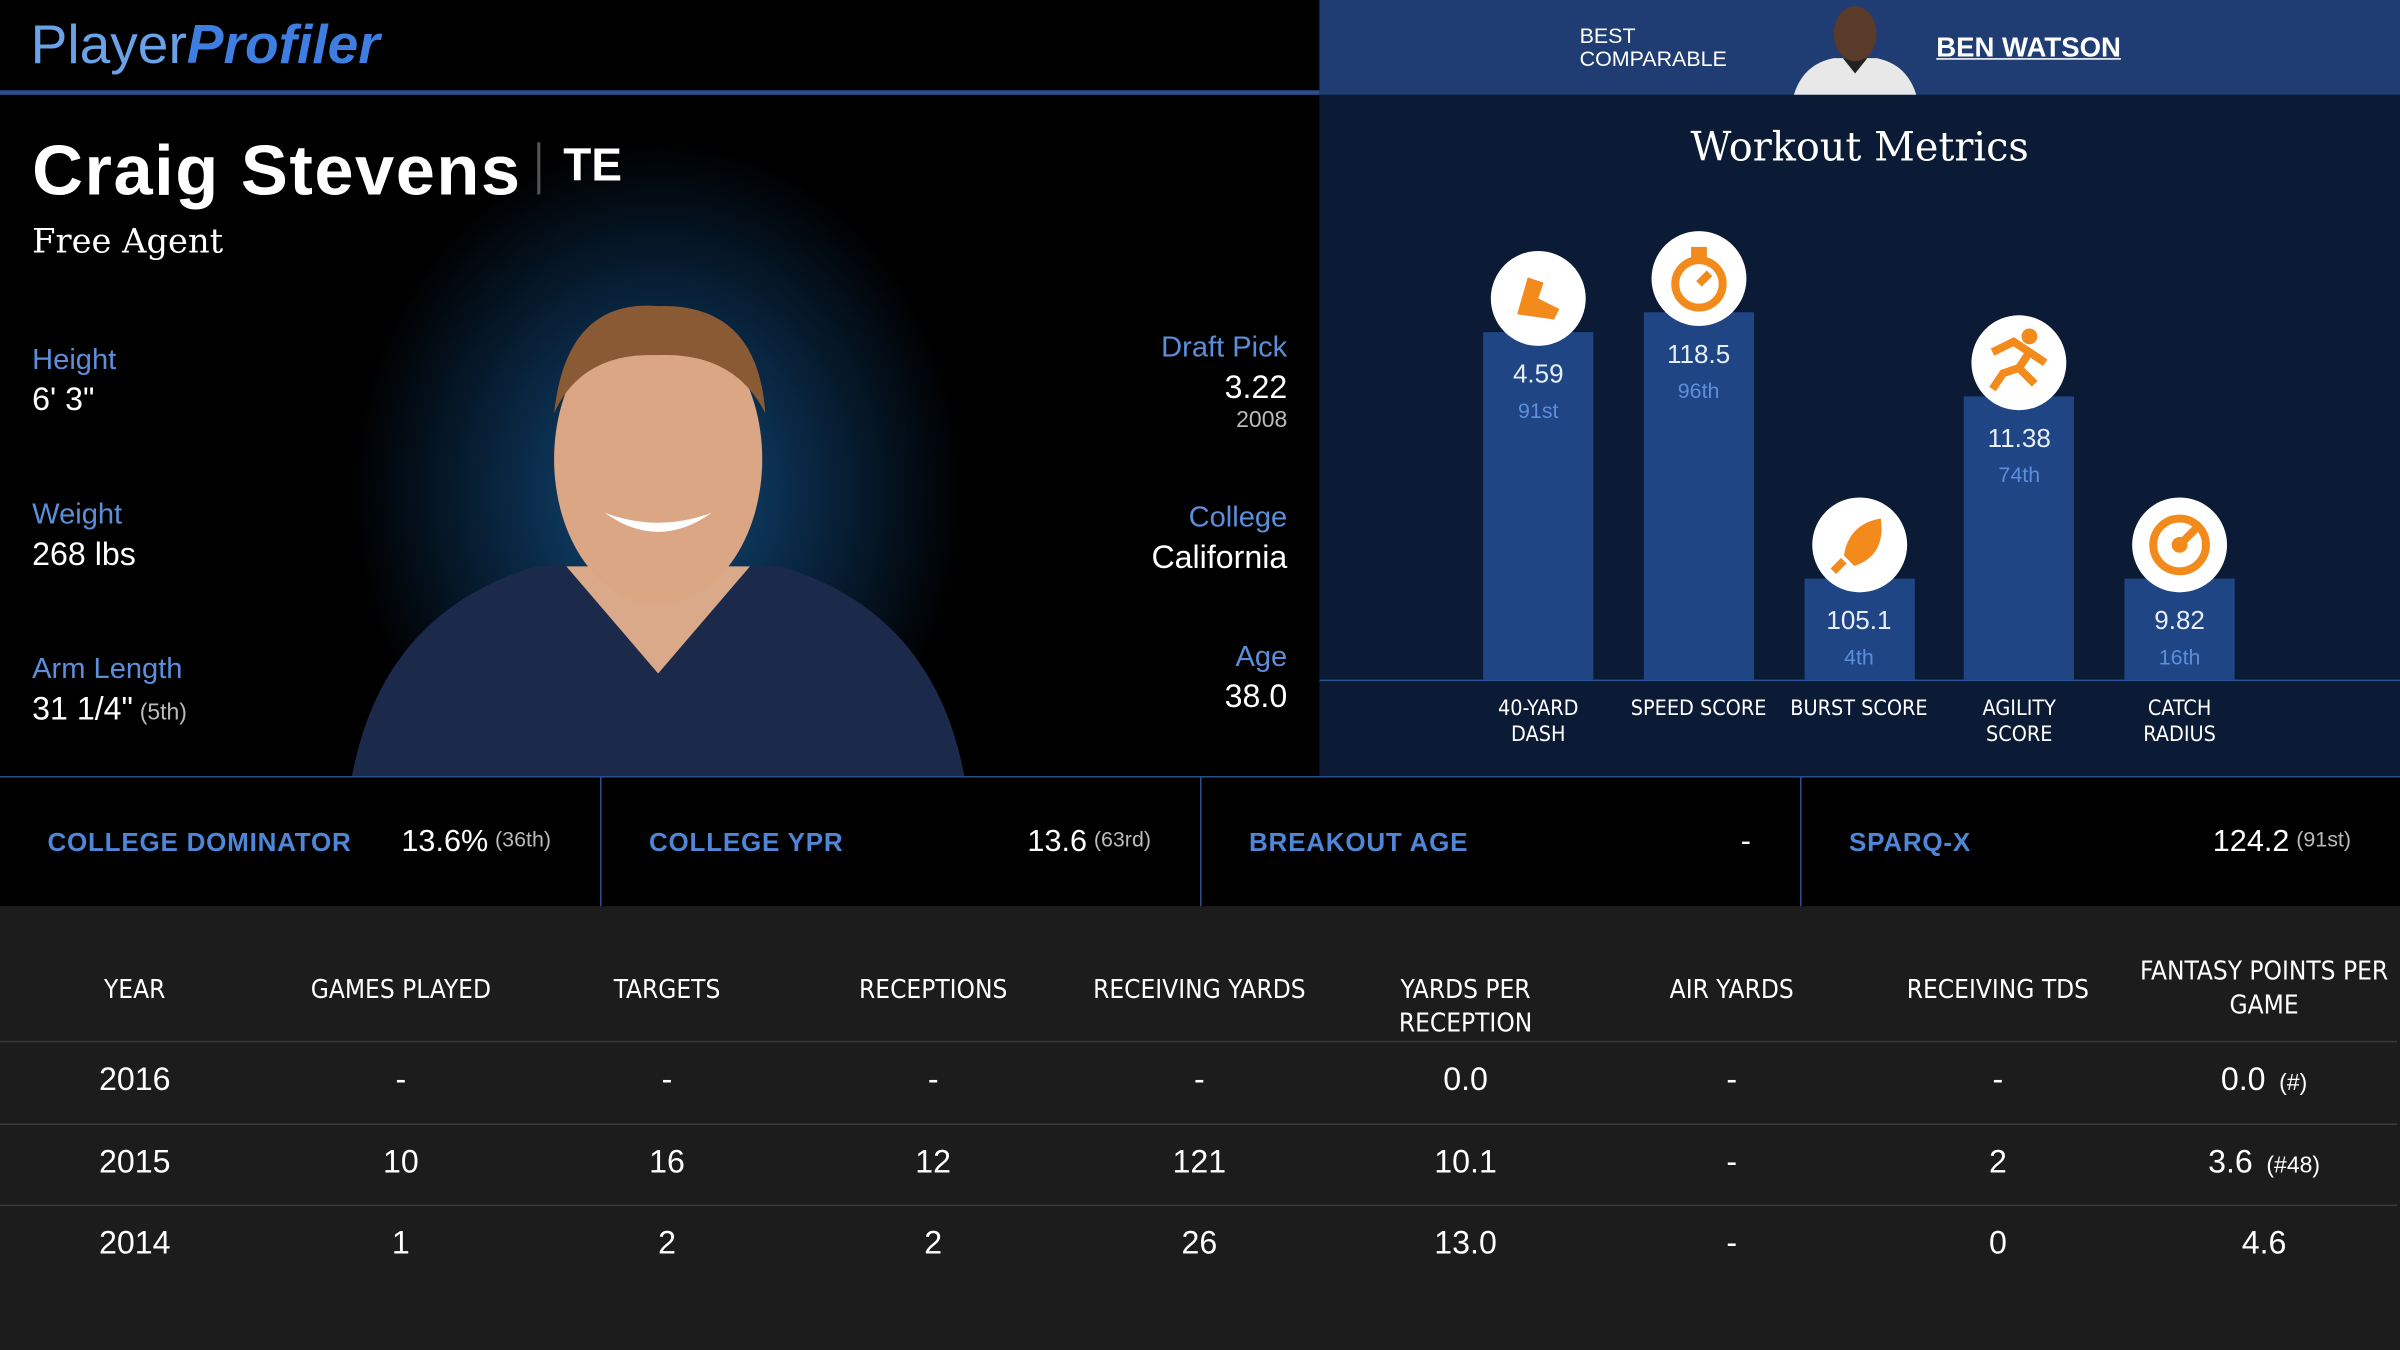  Describe the element at coordinates (2179, 721) in the screenshot. I see `metric-name: CATCH RADIUS` at that location.